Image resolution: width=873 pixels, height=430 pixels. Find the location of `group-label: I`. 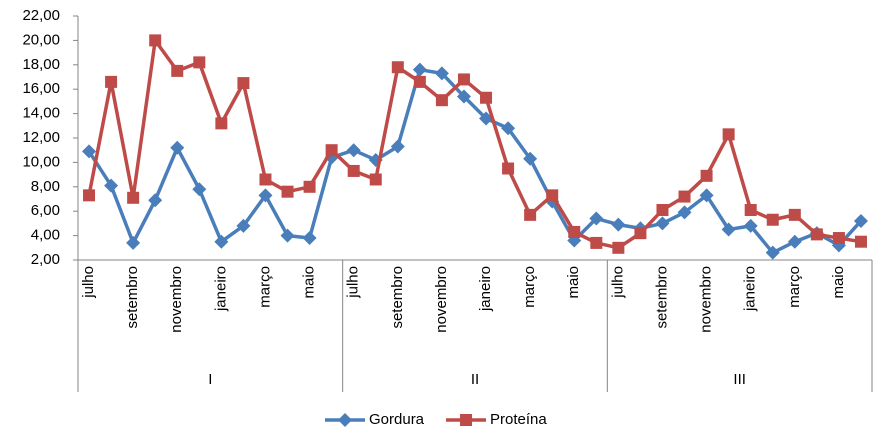

group-label: I is located at coordinates (210, 379).